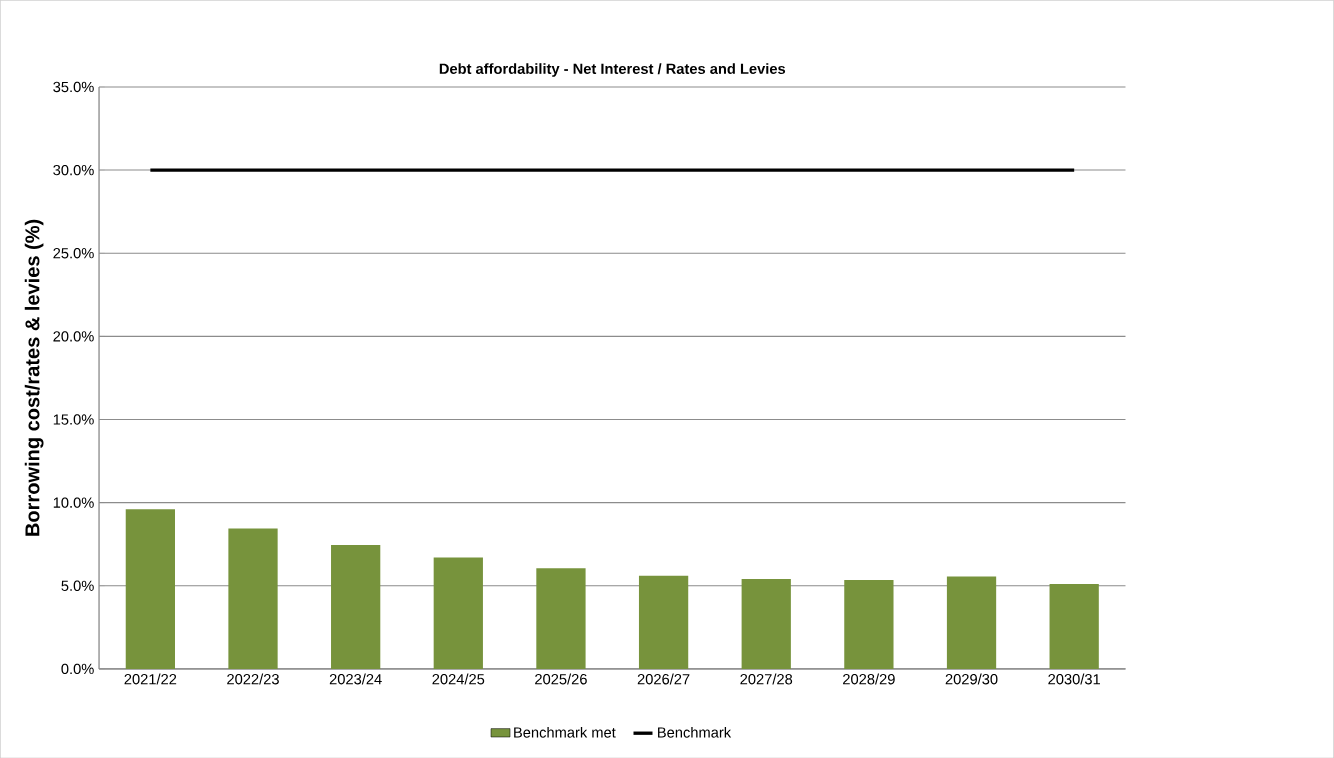  Describe the element at coordinates (150, 679) in the screenshot. I see `x-tick-label: 2021/22` at that location.